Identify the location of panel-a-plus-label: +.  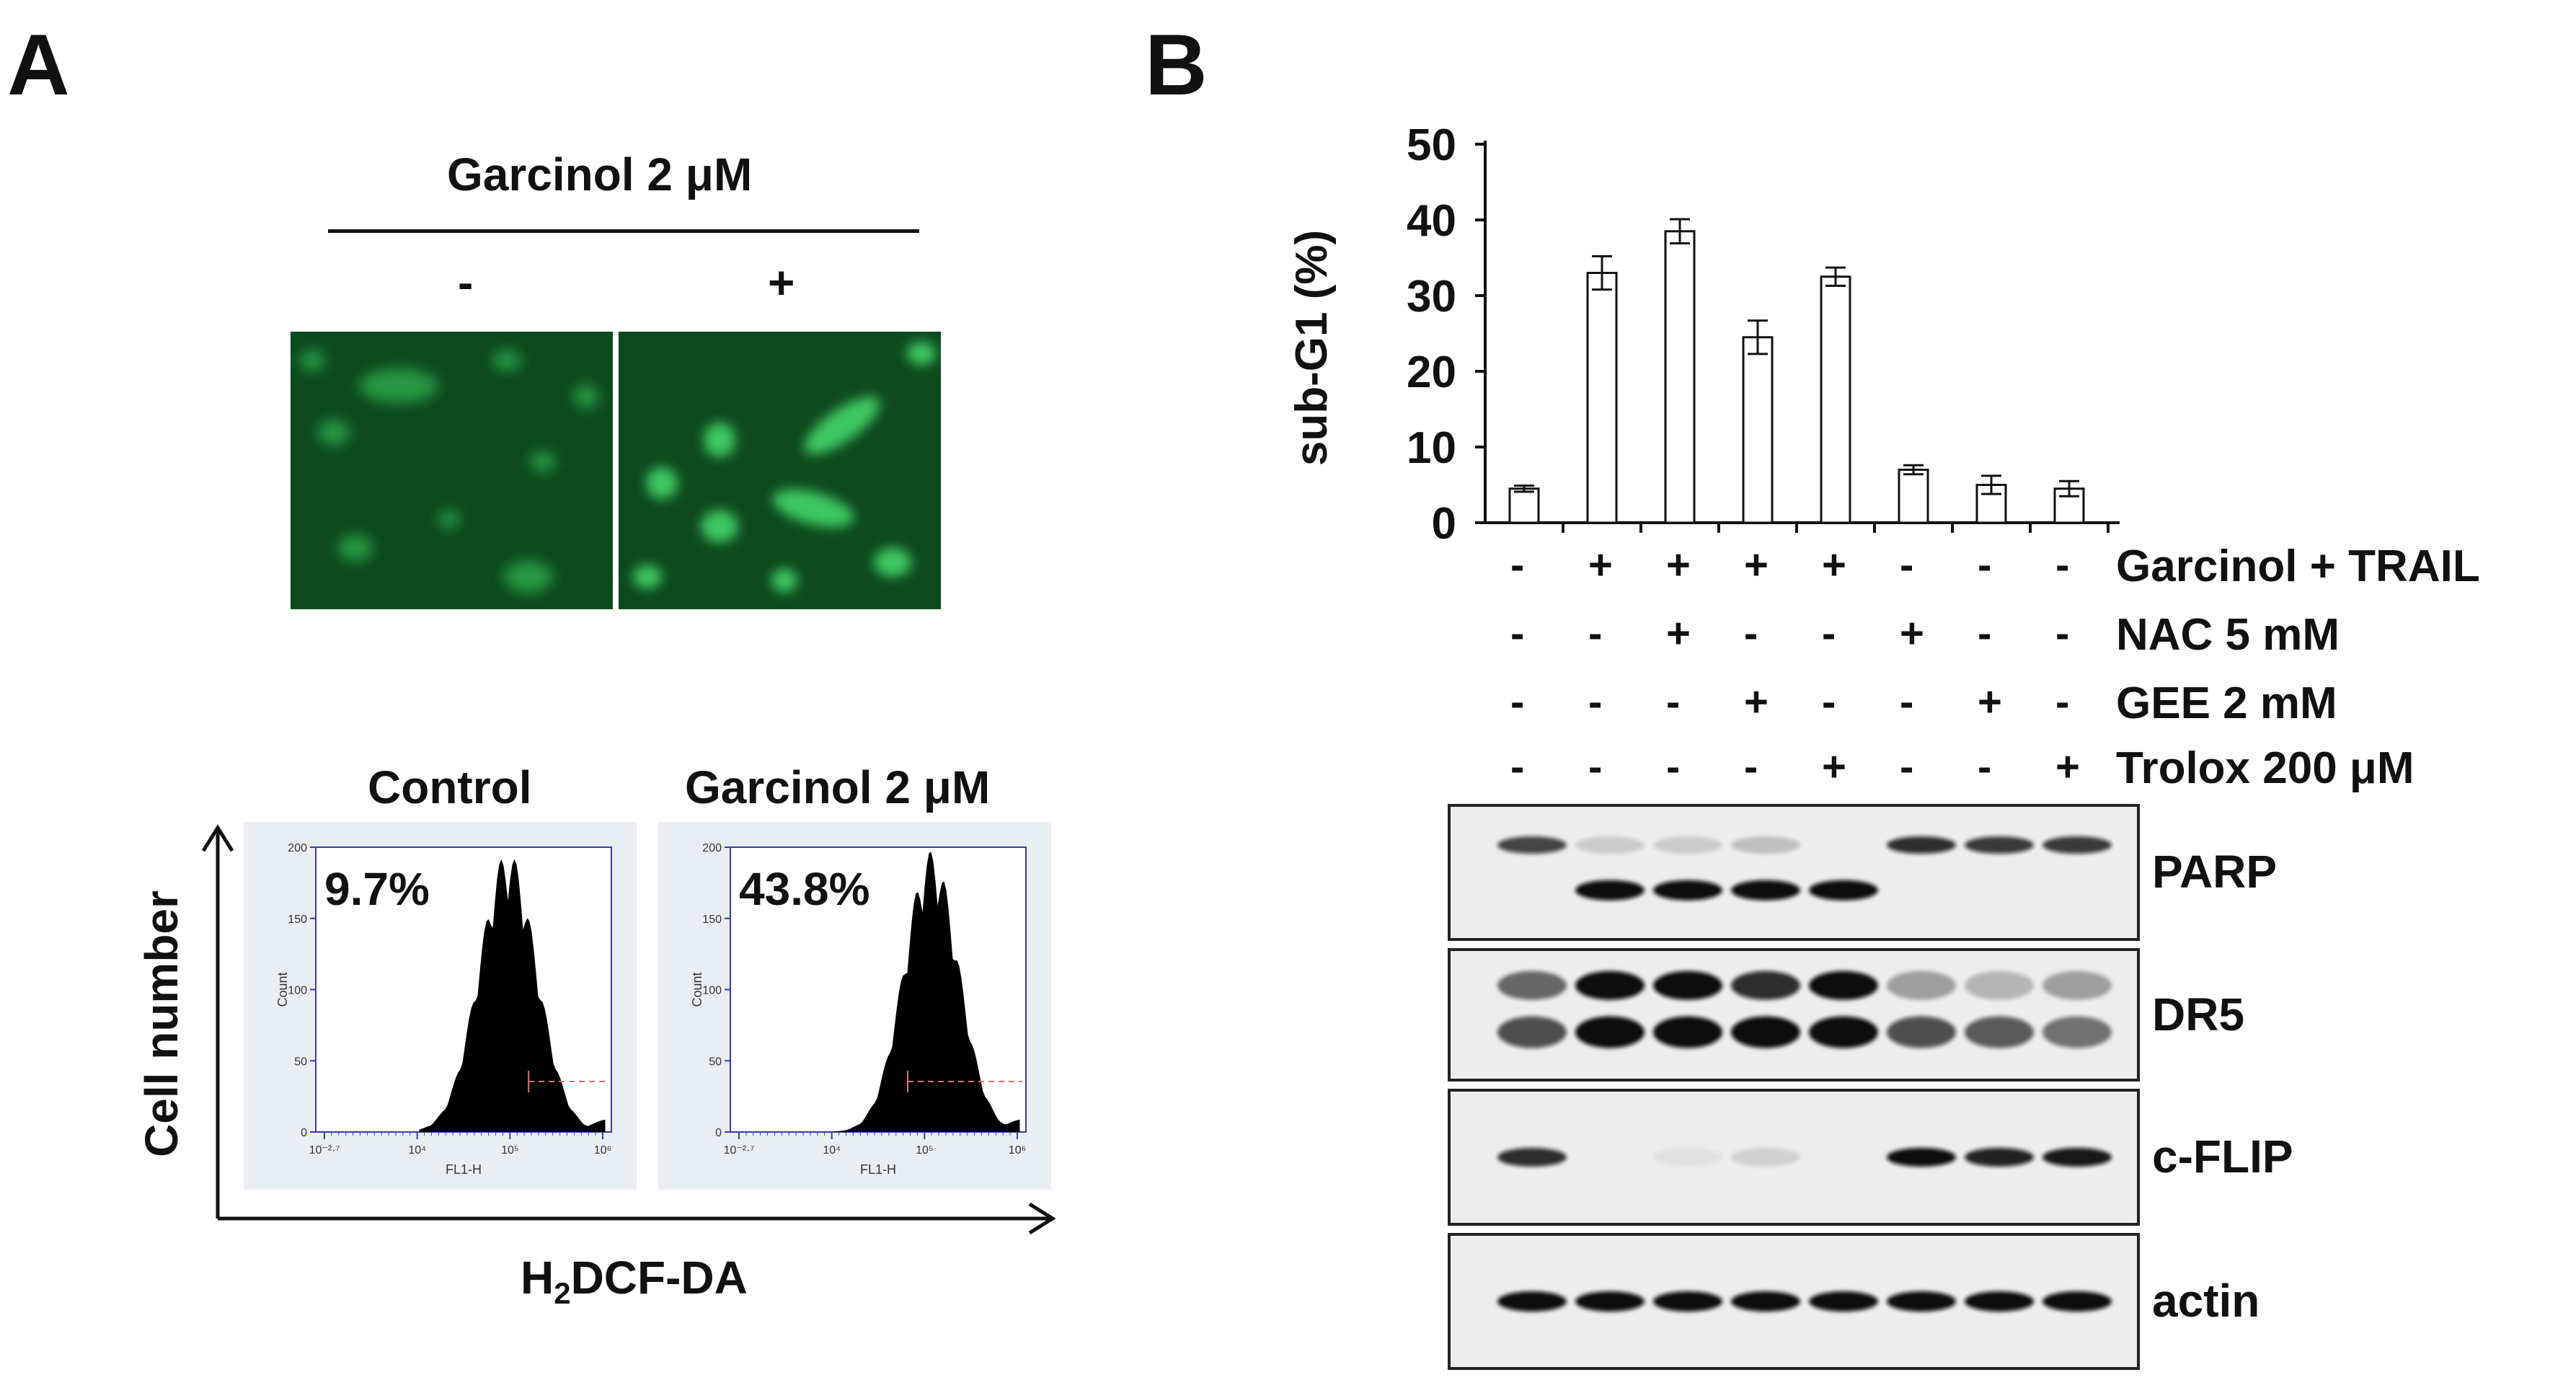
(781, 283).